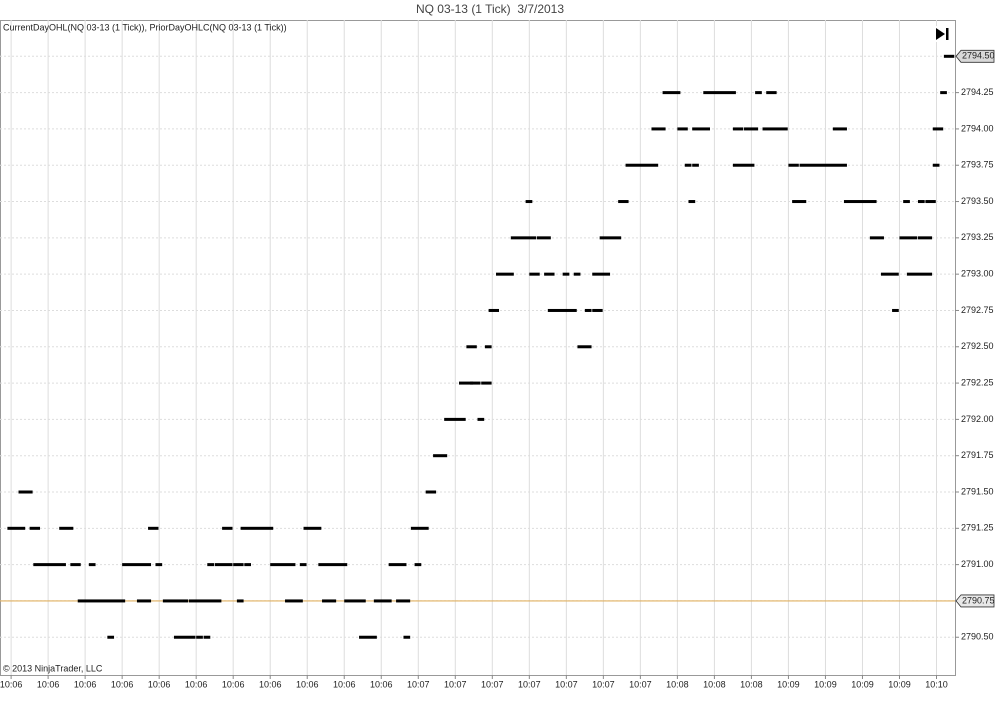  I want to click on y-tick-label: 2793.00, so click(977, 274).